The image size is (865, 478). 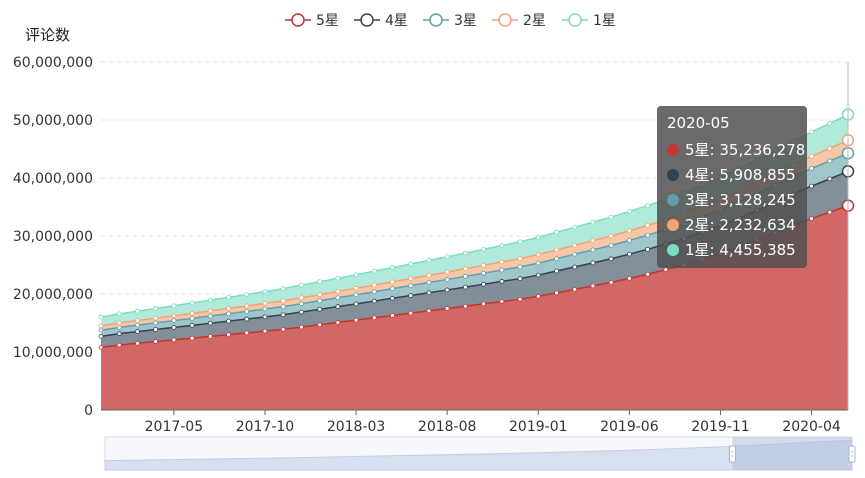 What do you see at coordinates (740, 225) in the screenshot?
I see `tooltip-row-label: 2星: 2,232,634` at bounding box center [740, 225].